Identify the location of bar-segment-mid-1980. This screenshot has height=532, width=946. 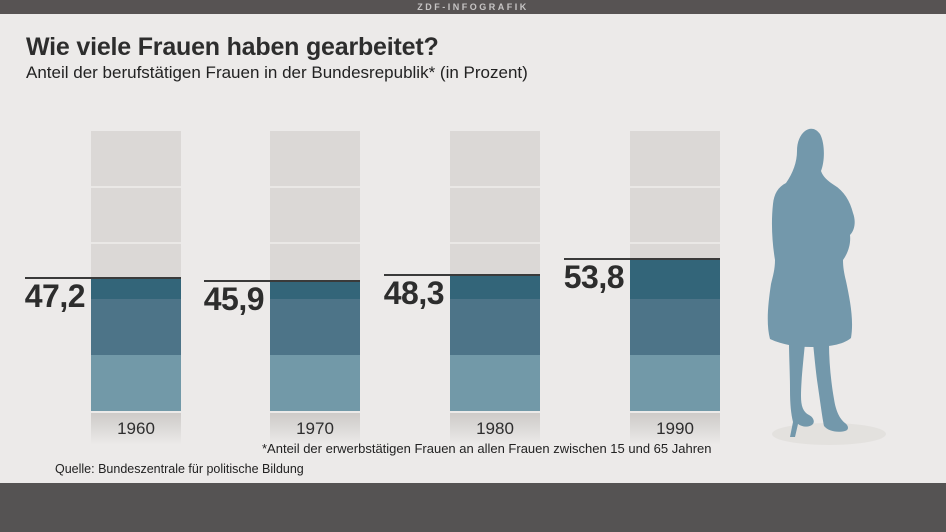
(495, 327).